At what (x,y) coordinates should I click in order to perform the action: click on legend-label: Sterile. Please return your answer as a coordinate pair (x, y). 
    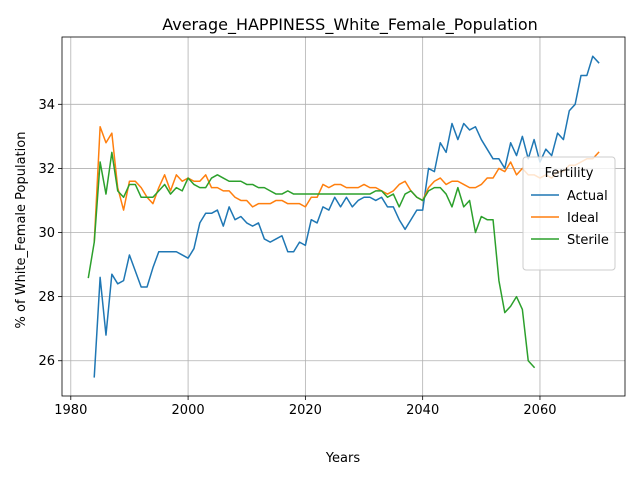
    Looking at the image, I should click on (588, 240).